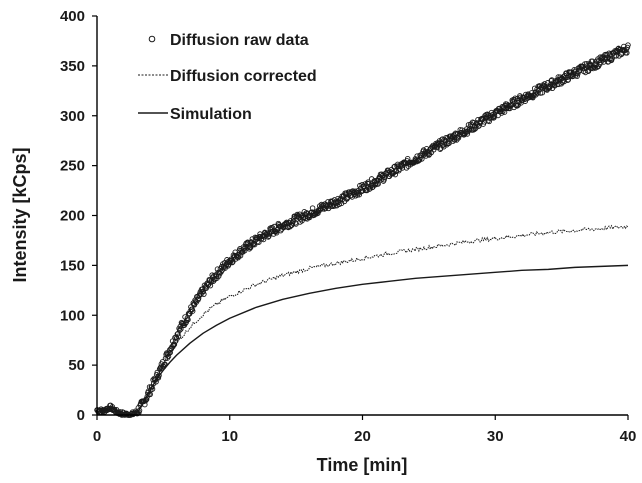 The height and width of the screenshot is (483, 642). Describe the element at coordinates (362, 465) in the screenshot. I see `x-axis-title: Time [min]` at that location.